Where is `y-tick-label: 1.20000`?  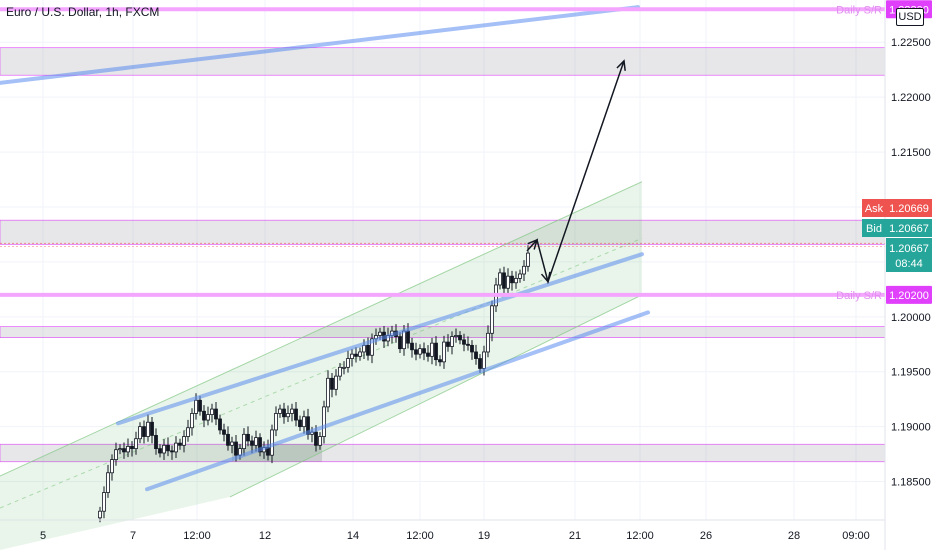 y-tick-label: 1.20000 is located at coordinates (911, 318).